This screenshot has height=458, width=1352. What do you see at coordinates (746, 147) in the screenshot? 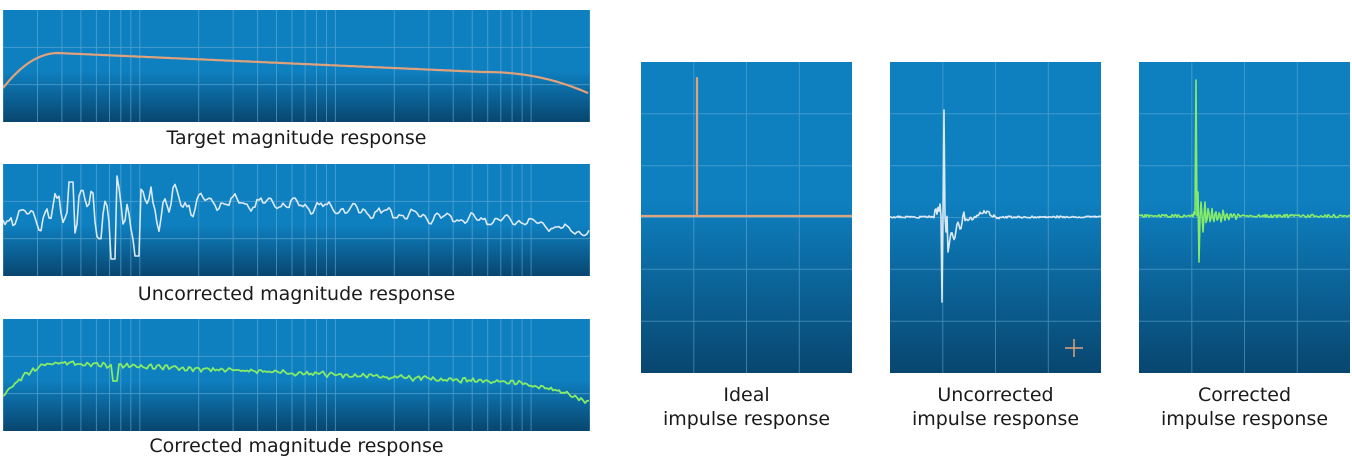
I see `ideal-impulse-trace` at bounding box center [746, 147].